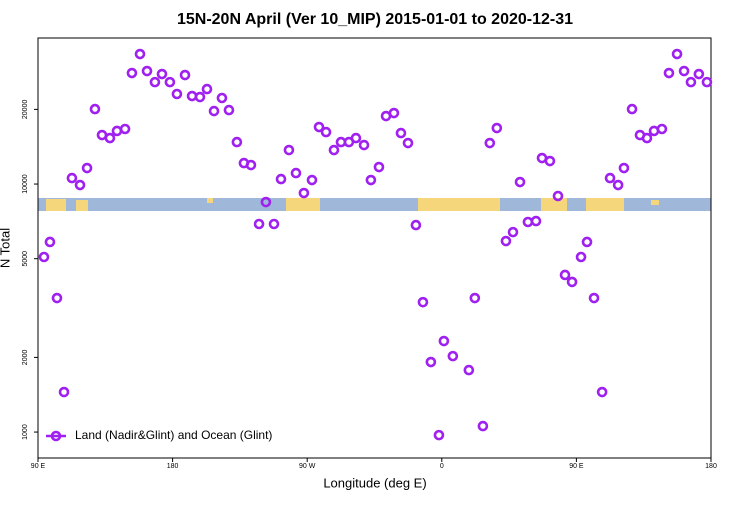 This screenshot has height=505, width=750. What do you see at coordinates (25, 432) in the screenshot?
I see `y-tick-label: 1000` at bounding box center [25, 432].